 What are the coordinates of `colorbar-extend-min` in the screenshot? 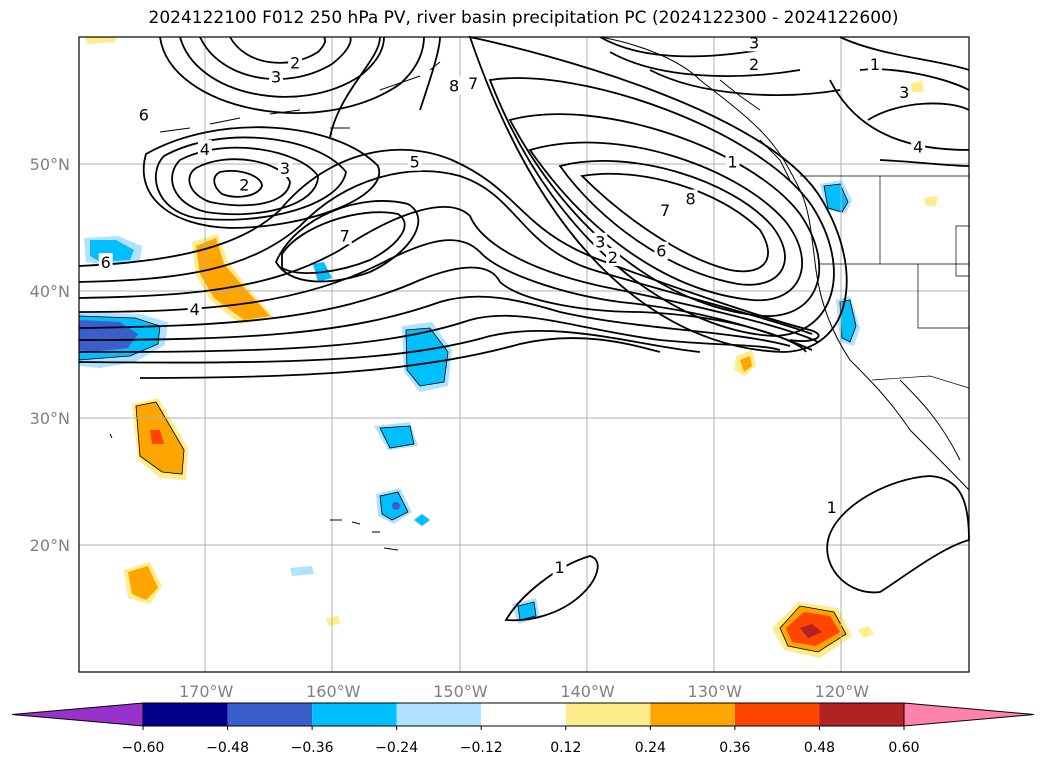 It's located at (77, 714).